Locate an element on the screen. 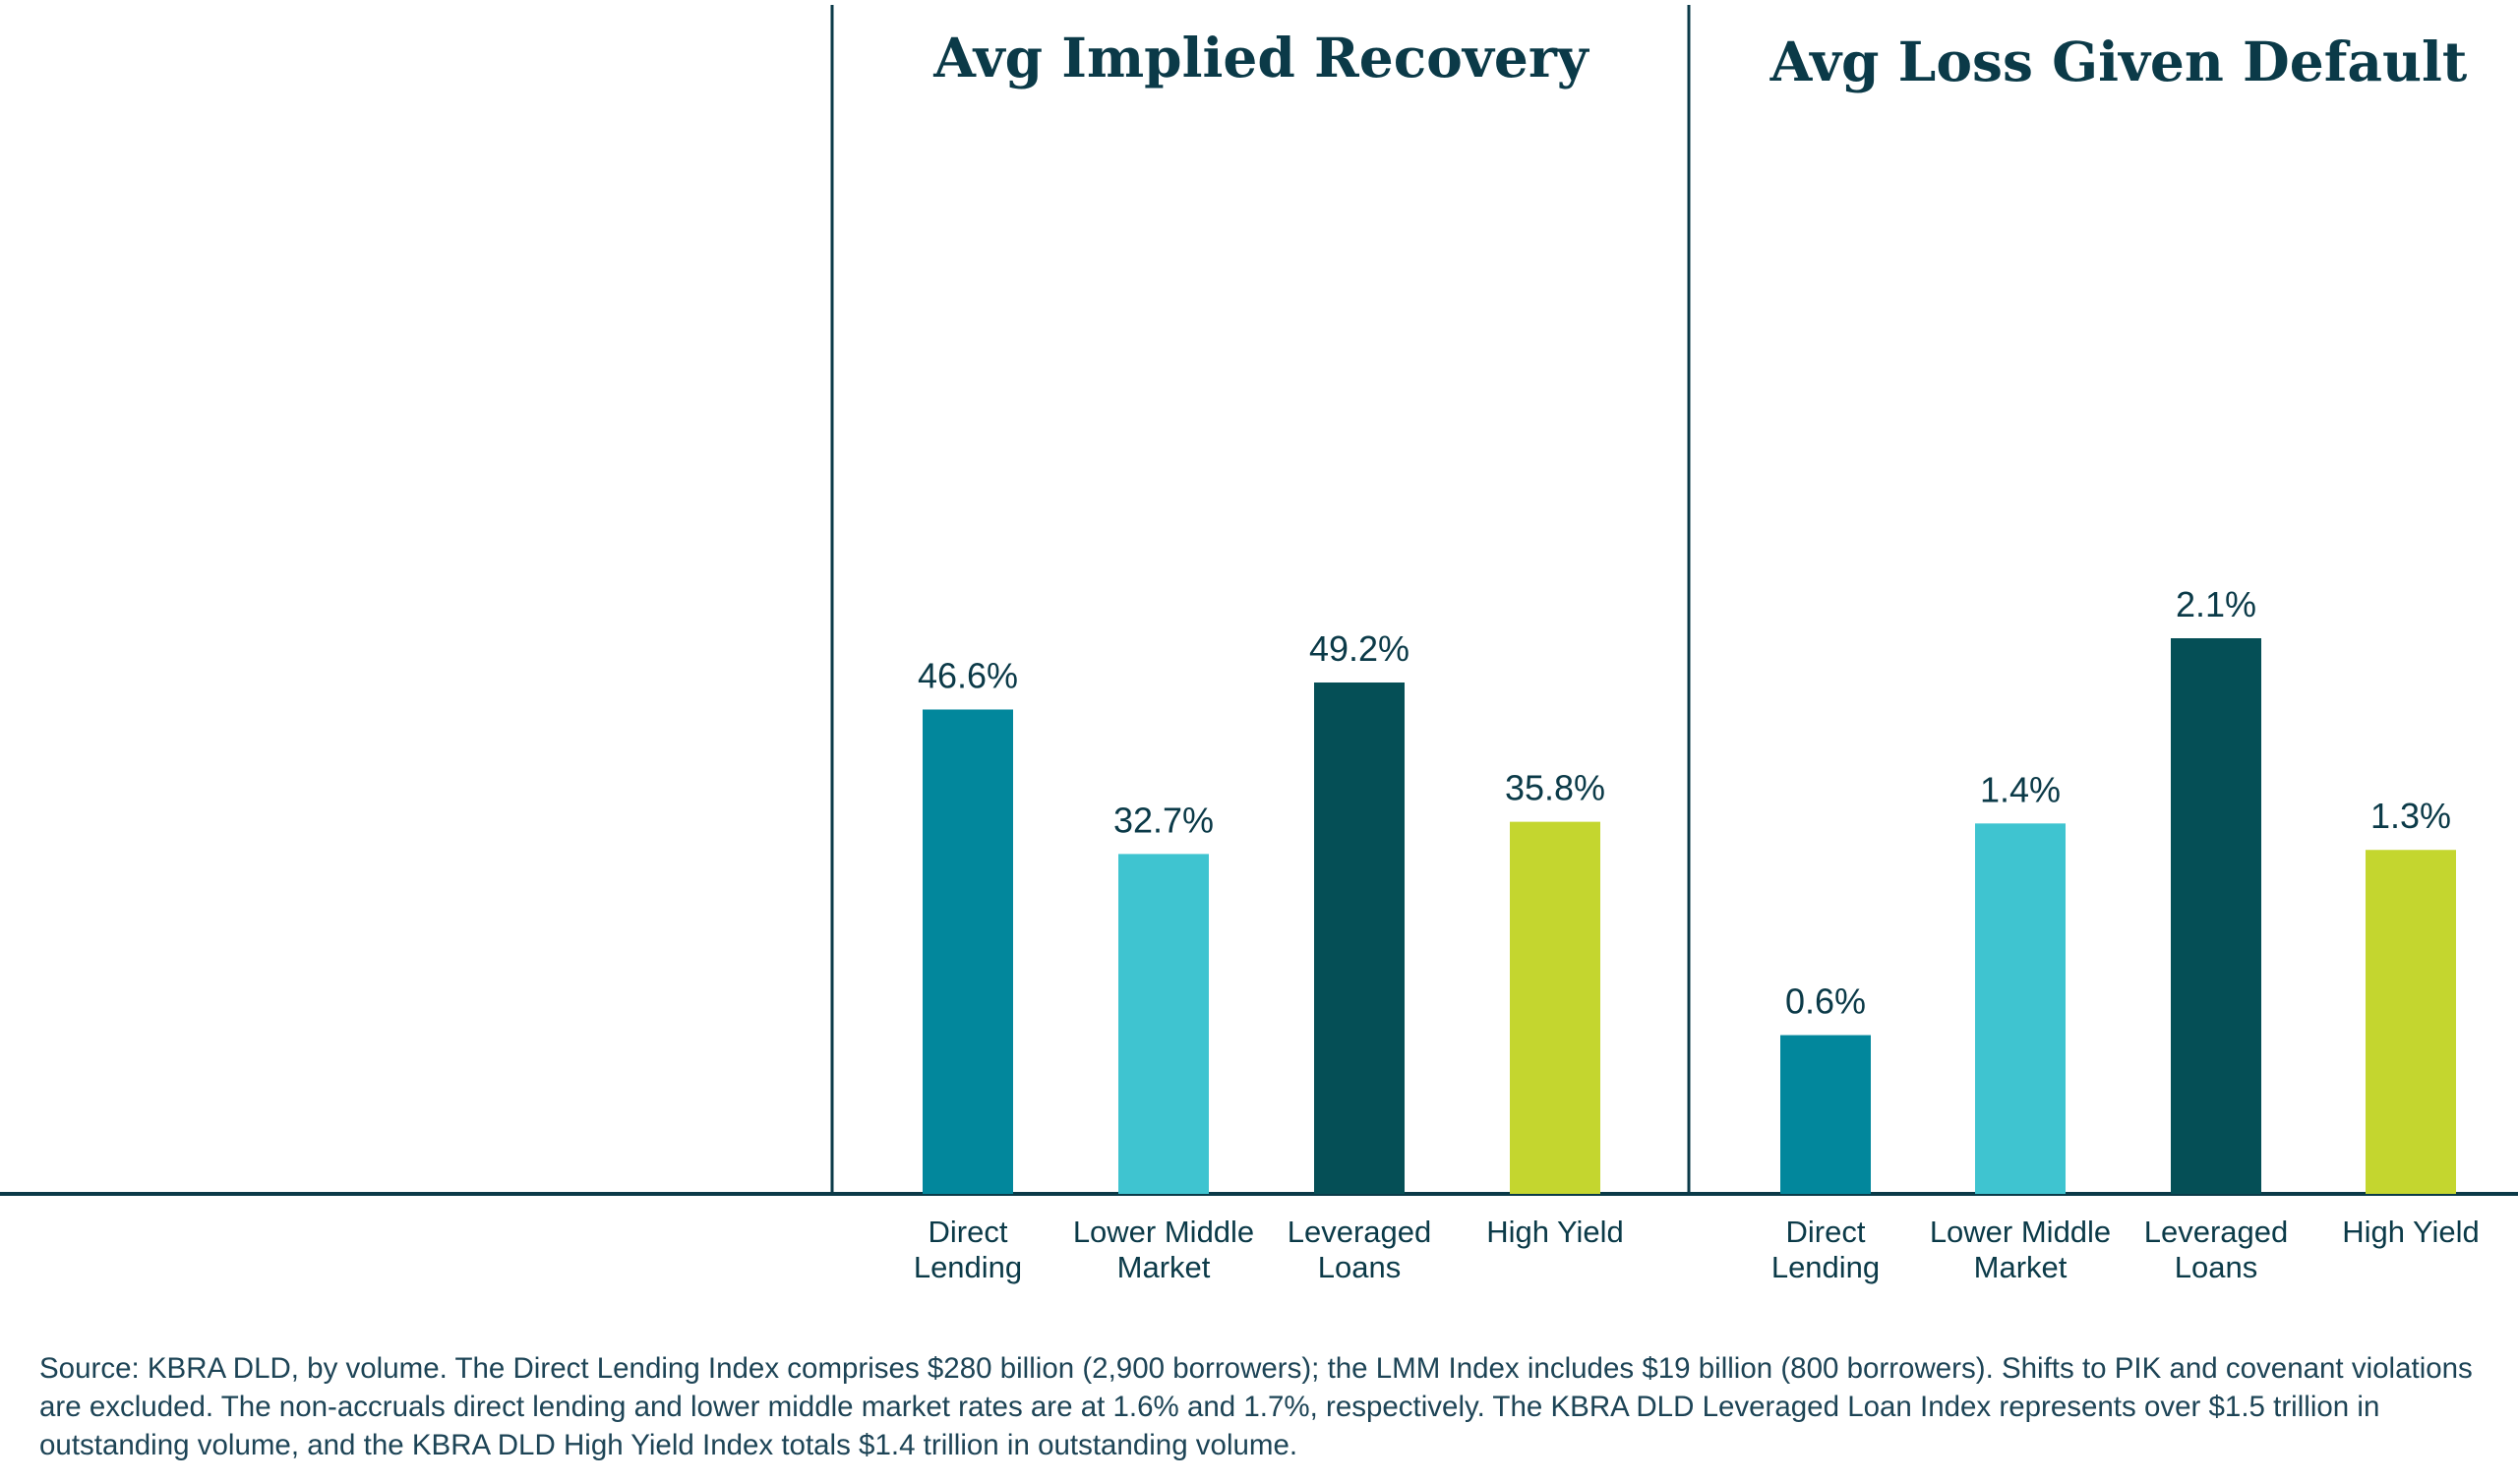 Image resolution: width=2518 pixels, height=1484 pixels. avg-loss-given-default-category-label-0-1: Lending is located at coordinates (1825, 1267).